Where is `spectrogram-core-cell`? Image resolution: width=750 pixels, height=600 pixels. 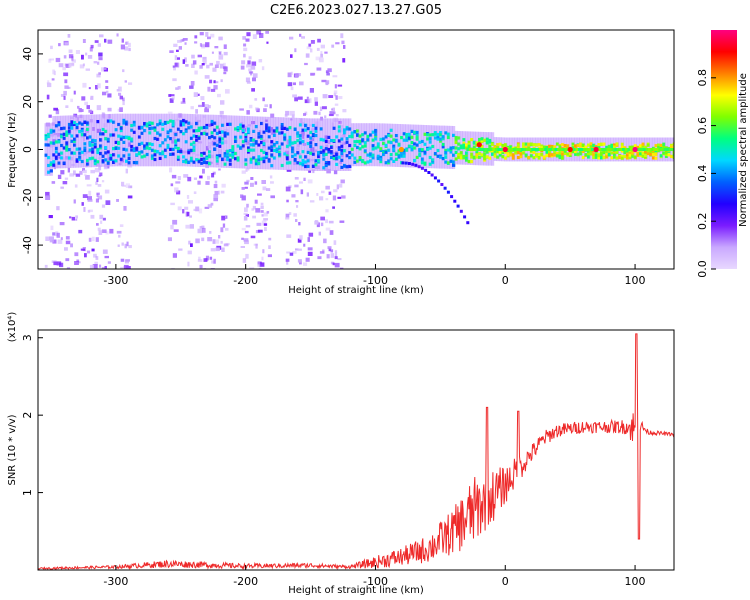 spectrogram-core-cell is located at coordinates (502, 149).